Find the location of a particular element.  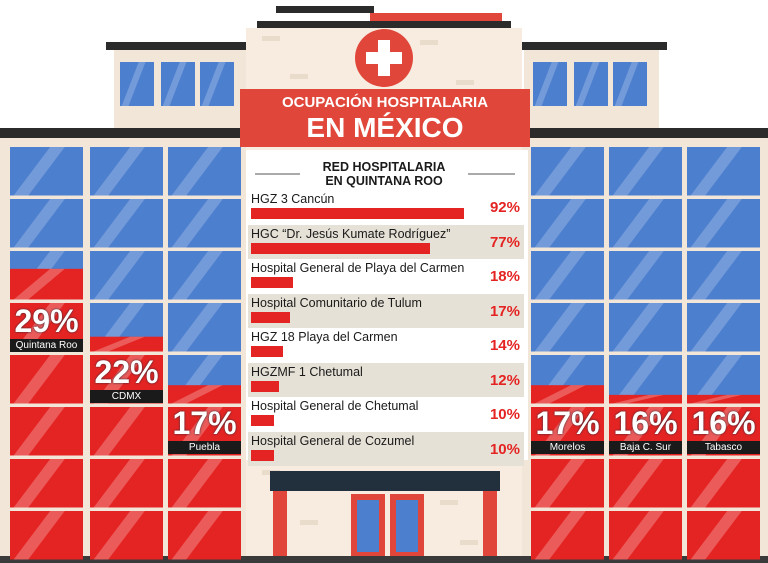

hospital-value-label: 17% is located at coordinates (504, 311).